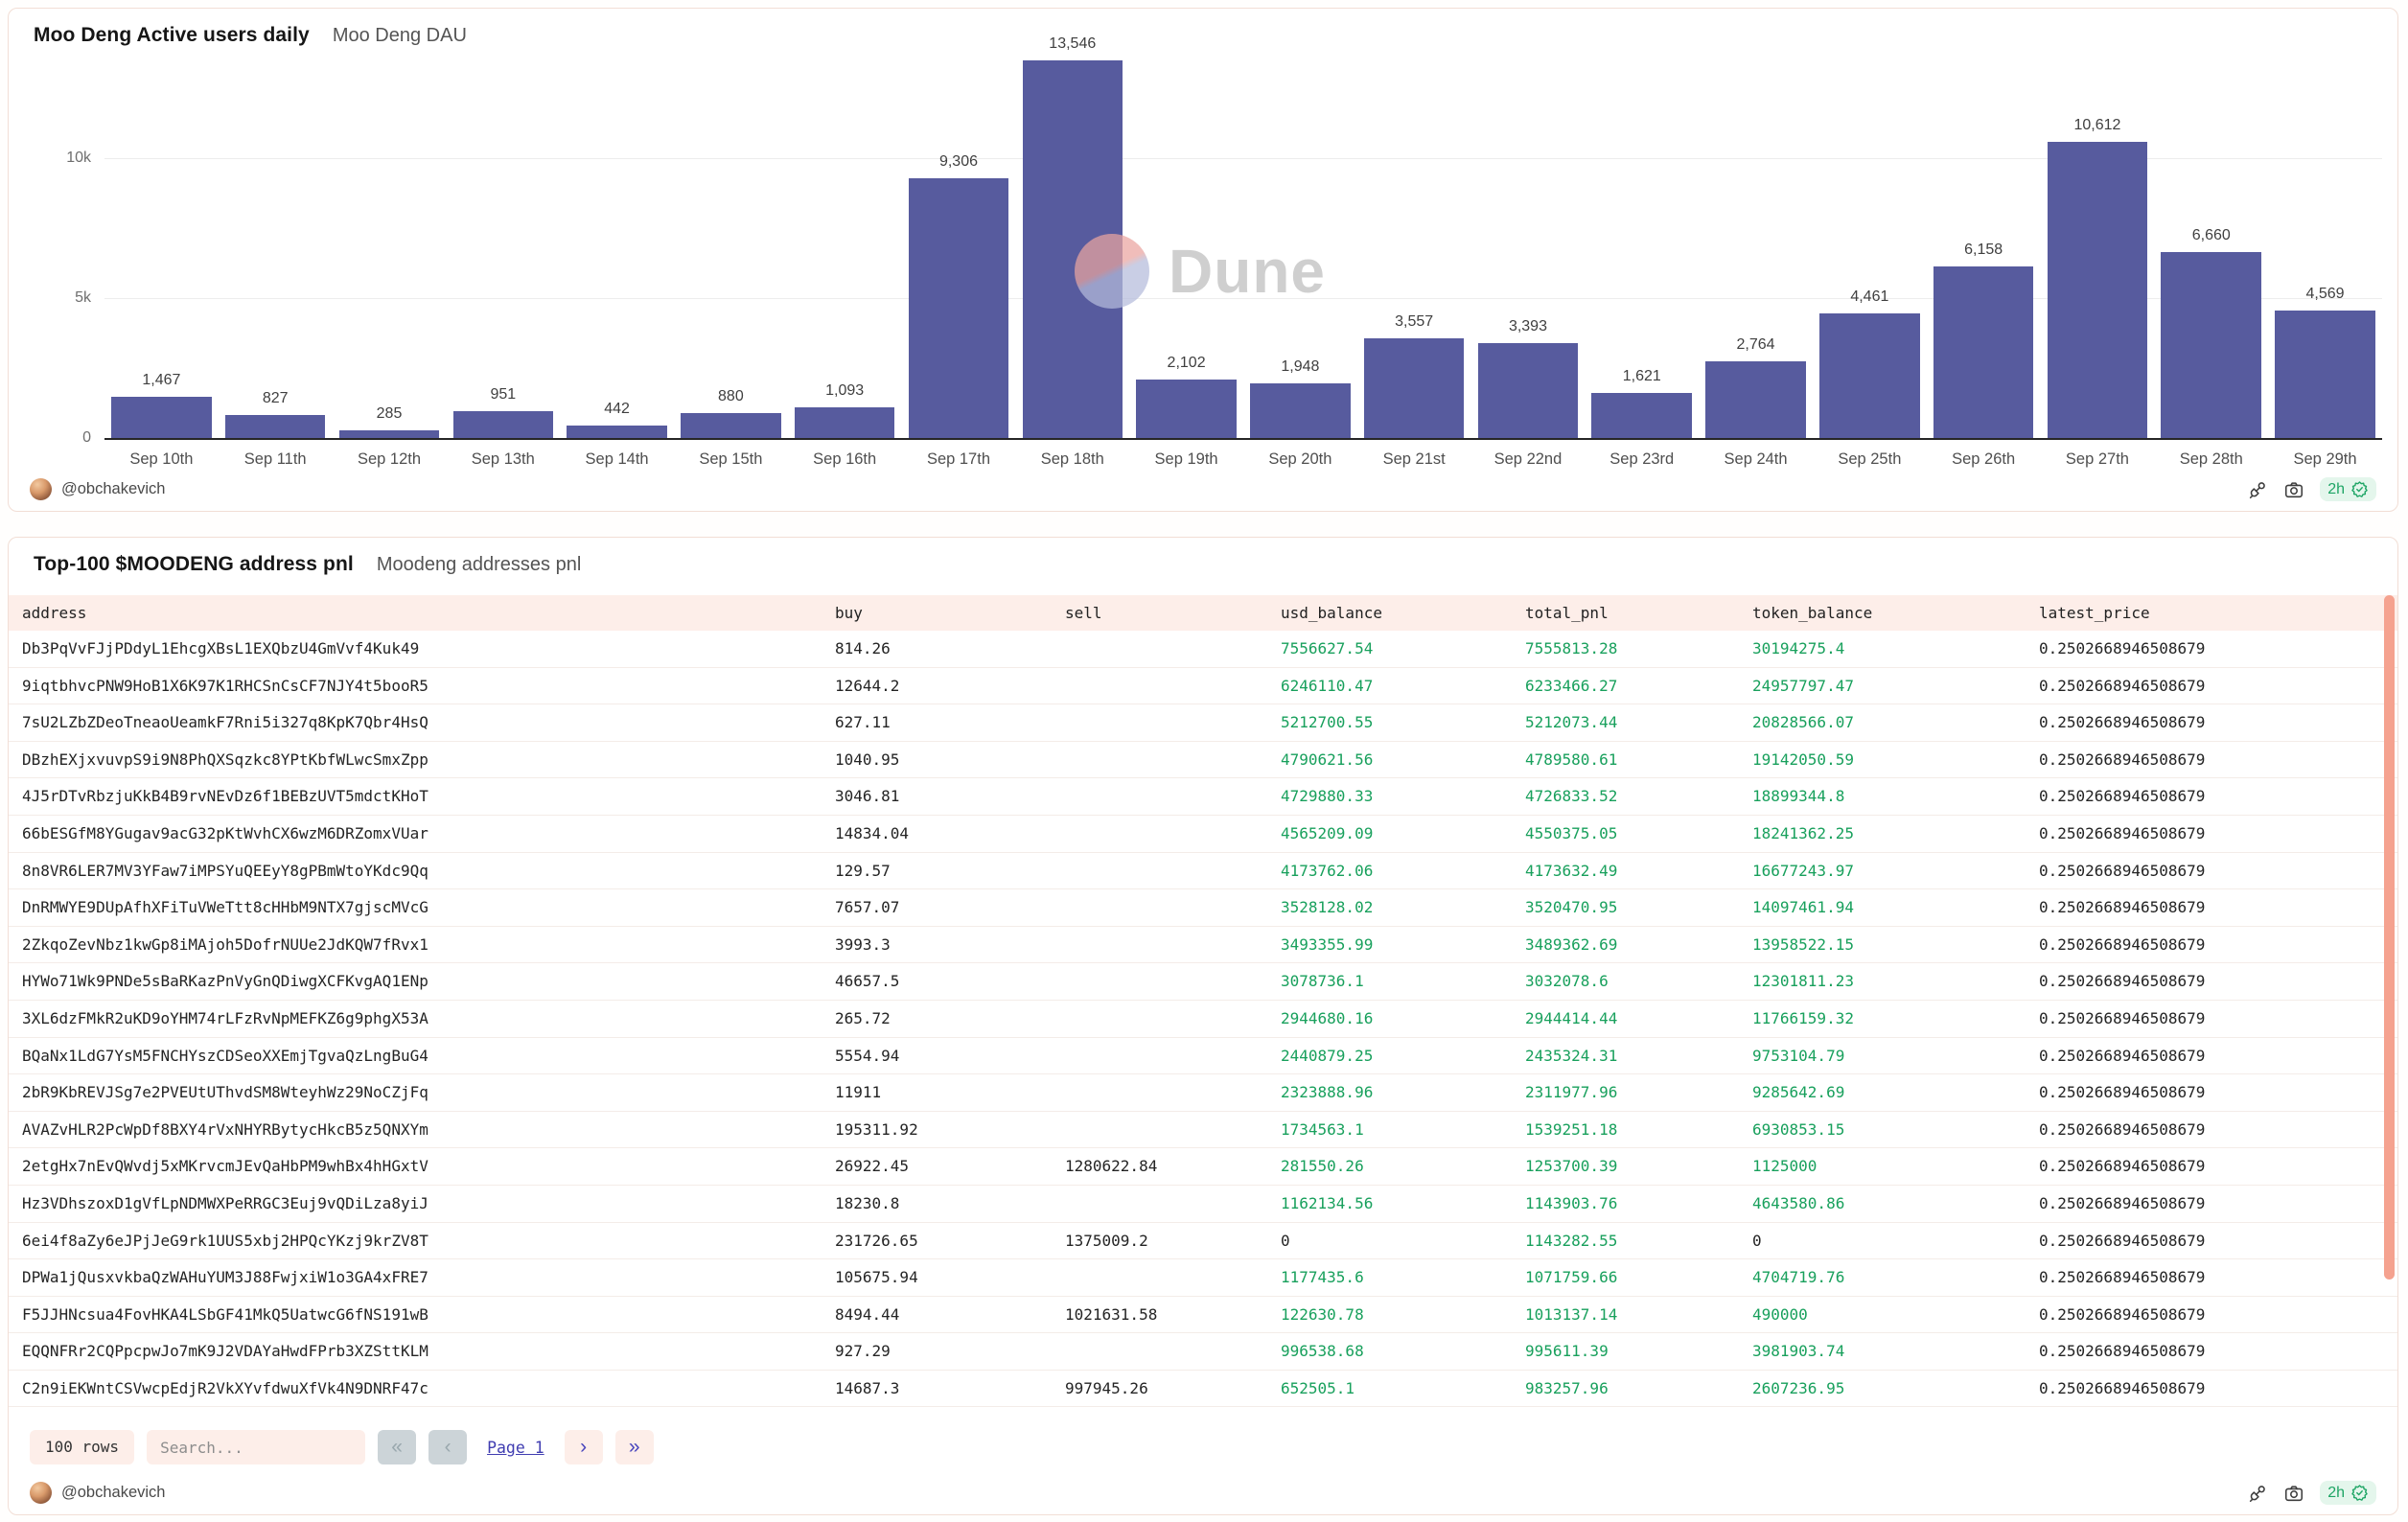  What do you see at coordinates (1243, 298) in the screenshot?
I see `gridline-5k` at bounding box center [1243, 298].